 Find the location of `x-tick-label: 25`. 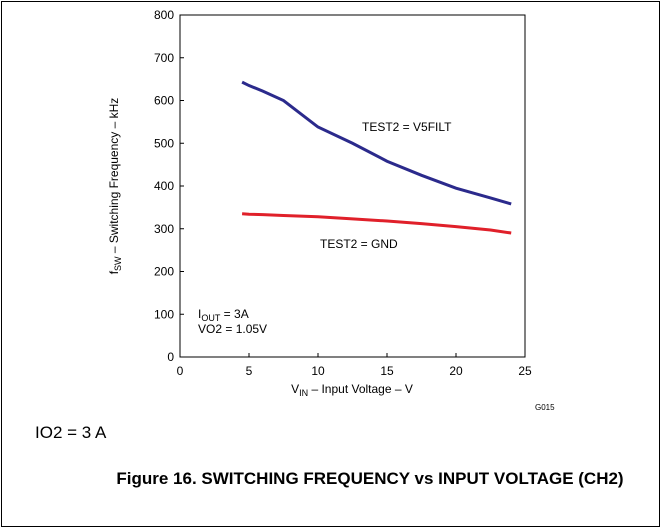

x-tick-label: 25 is located at coordinates (525, 371).